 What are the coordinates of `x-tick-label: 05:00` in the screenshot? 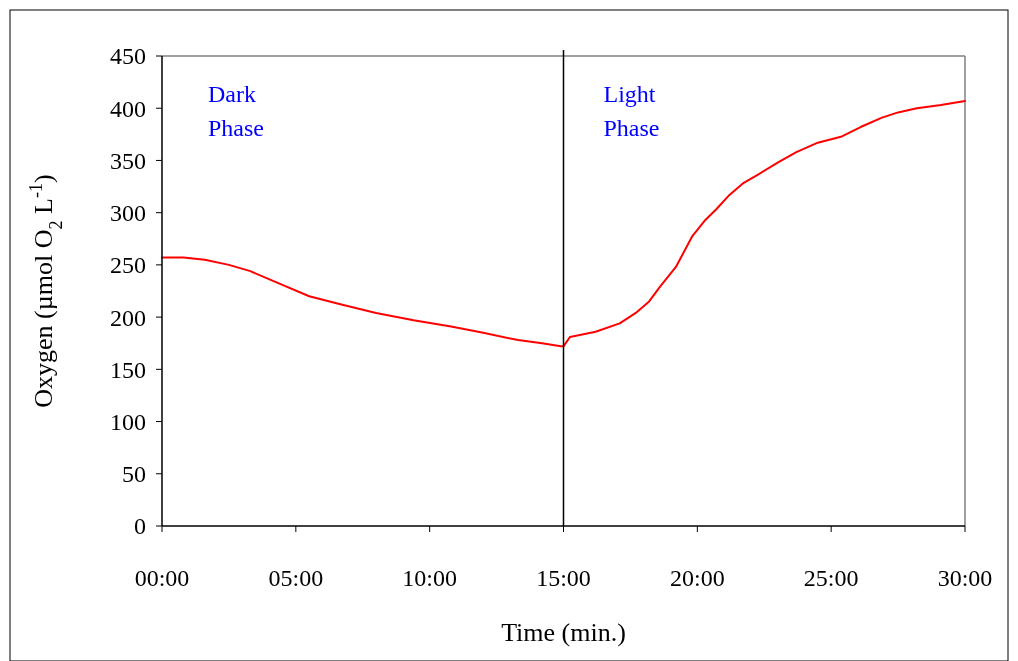 It's located at (296, 578).